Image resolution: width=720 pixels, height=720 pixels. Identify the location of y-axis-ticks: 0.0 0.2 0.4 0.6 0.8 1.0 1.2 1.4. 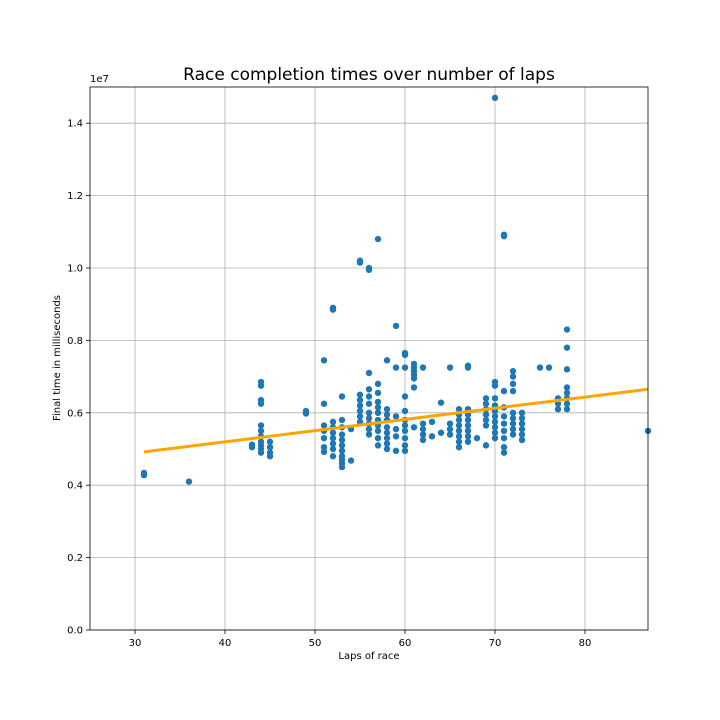
(78, 378).